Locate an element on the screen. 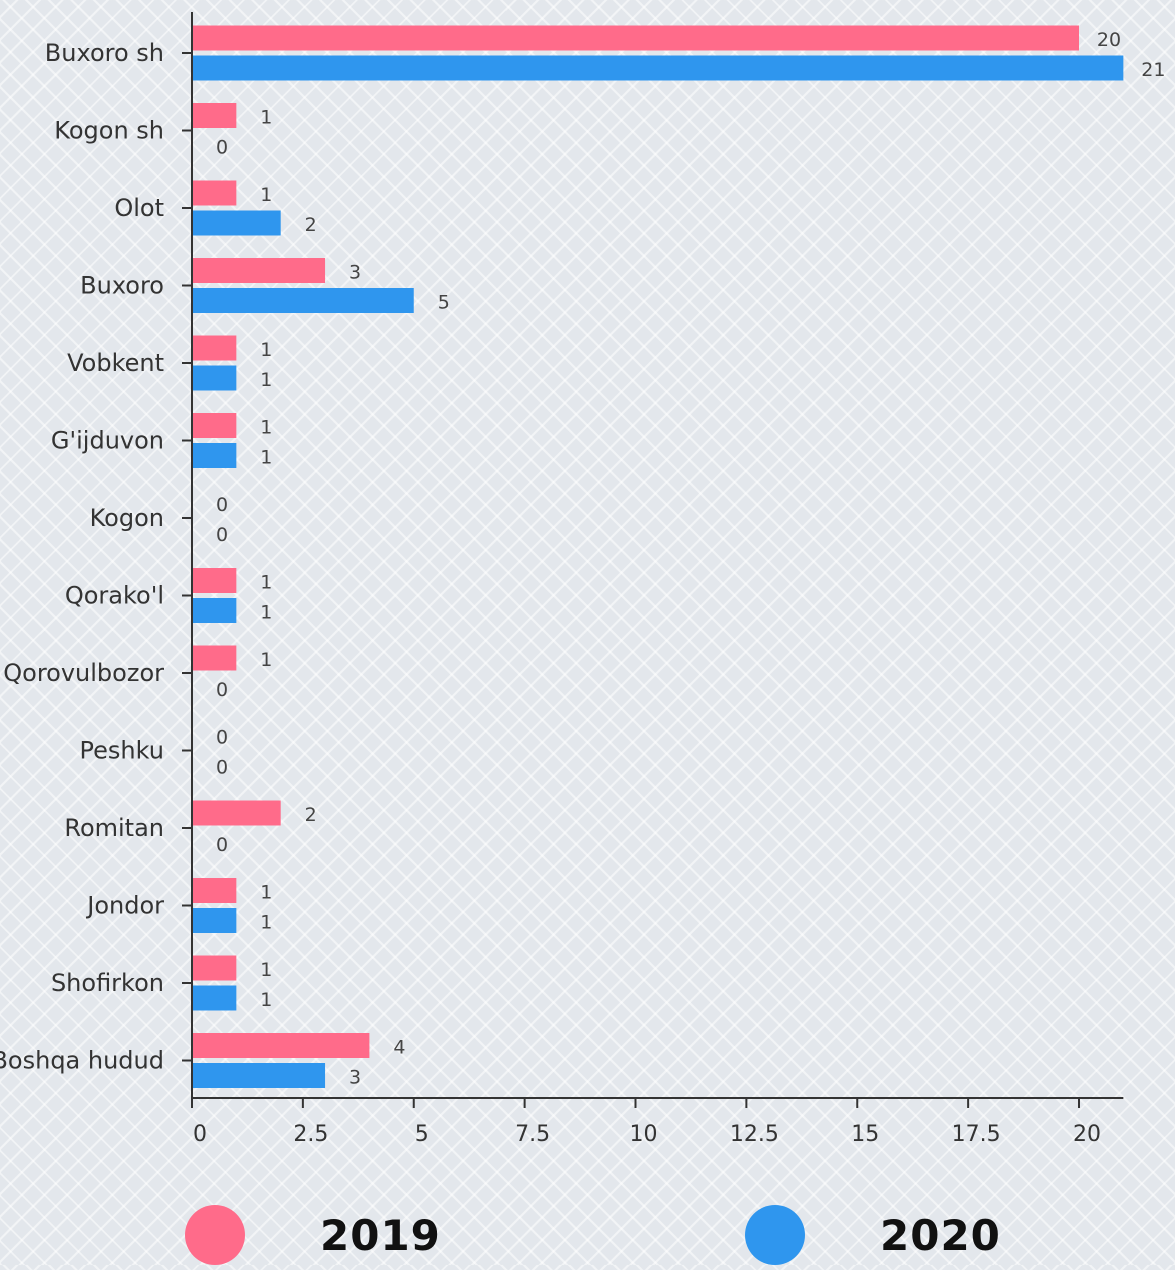 Image resolution: width=1175 pixels, height=1270 pixels. bar-2020-olot is located at coordinates (236, 223).